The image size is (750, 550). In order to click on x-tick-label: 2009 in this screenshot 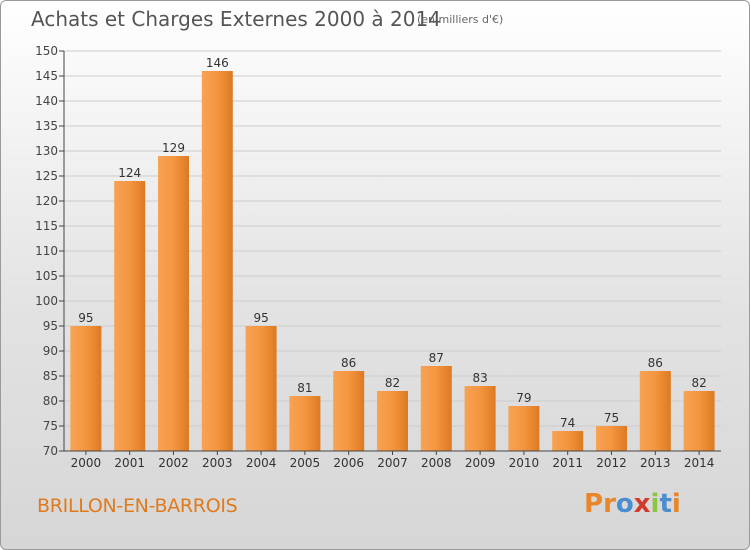, I will do `click(480, 463)`.